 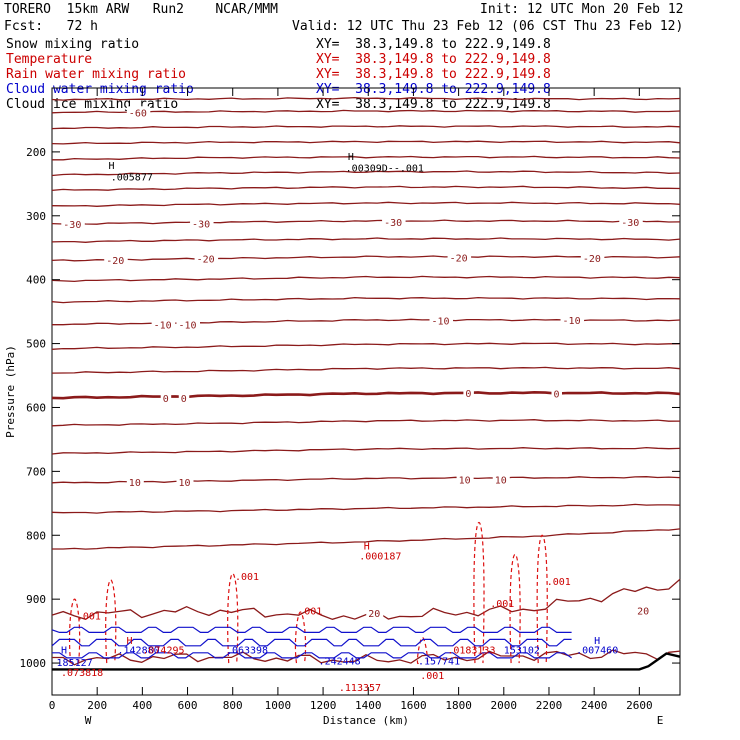 I want to click on y-tick-label: 1000, so click(x=33, y=663).